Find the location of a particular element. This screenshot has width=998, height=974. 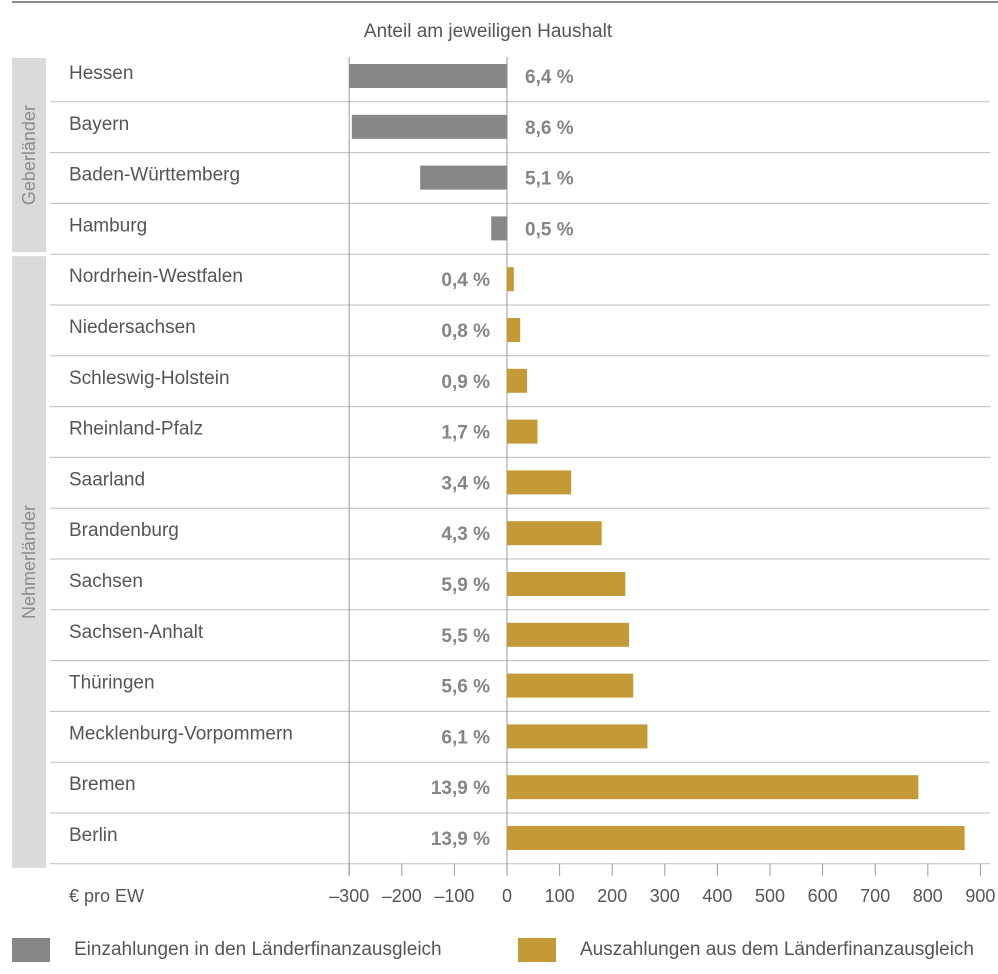

share-label: 6,1 % is located at coordinates (465, 737).